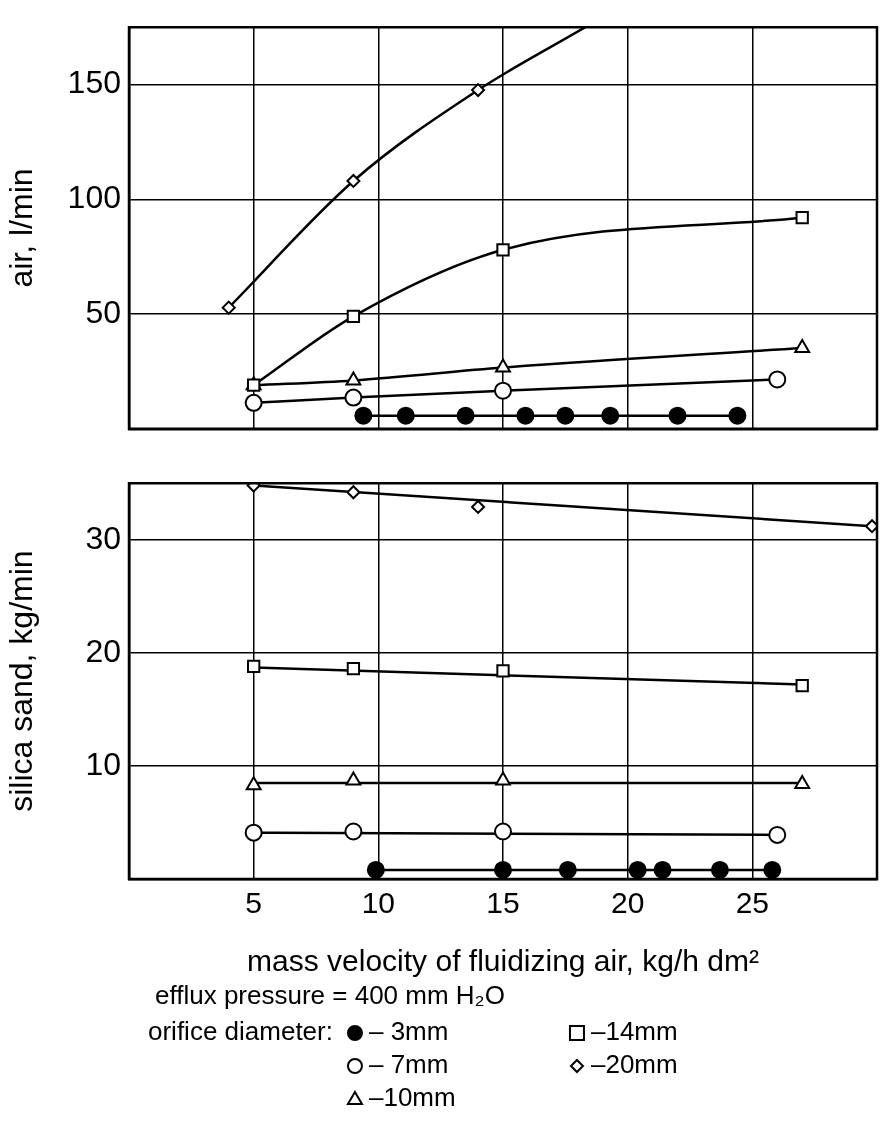  Describe the element at coordinates (103, 537) in the screenshot. I see `y-tick-label: 30` at that location.